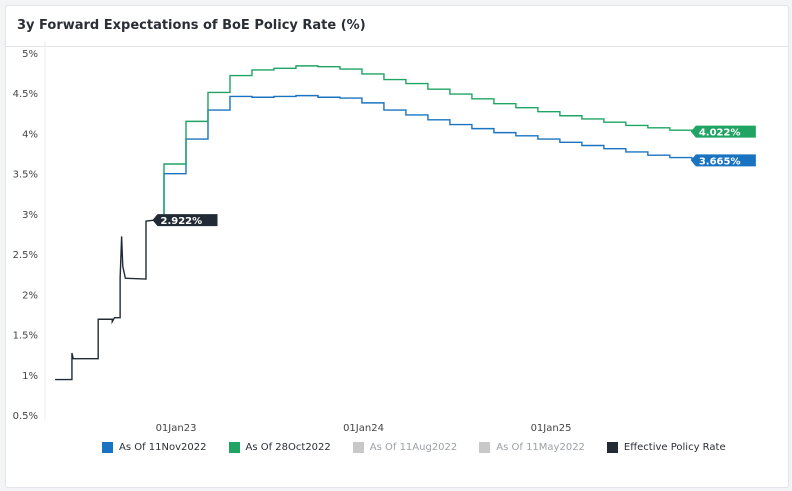 Image resolution: width=792 pixels, height=491 pixels. Describe the element at coordinates (182, 221) in the screenshot. I see `end-value-label-4: 2.922%` at that location.